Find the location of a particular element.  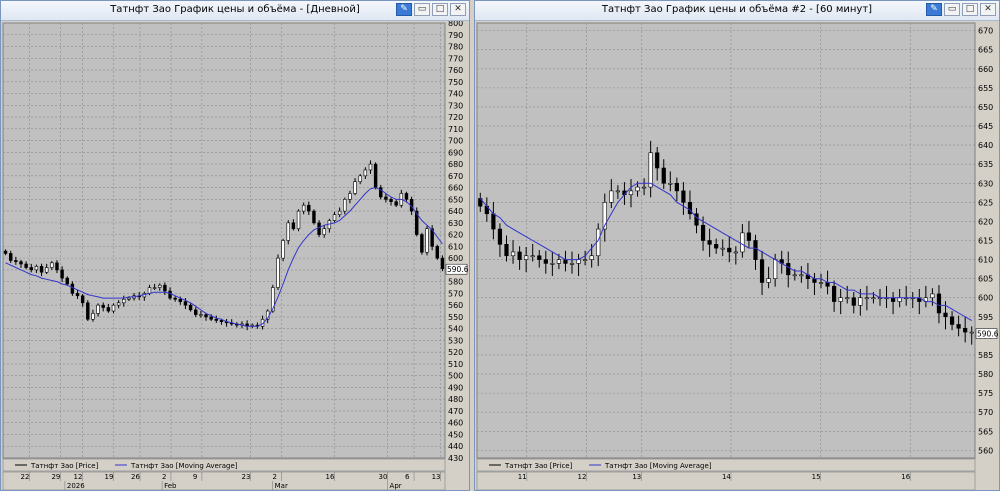

y-tick-label: 670 is located at coordinates (985, 31).